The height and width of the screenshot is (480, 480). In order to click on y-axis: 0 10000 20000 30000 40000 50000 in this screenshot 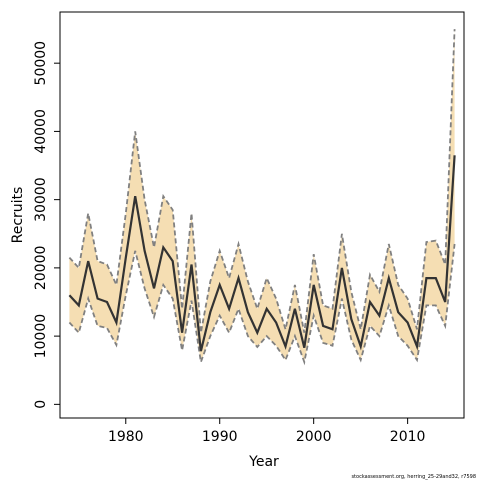, I will do `click(46, 225)`.